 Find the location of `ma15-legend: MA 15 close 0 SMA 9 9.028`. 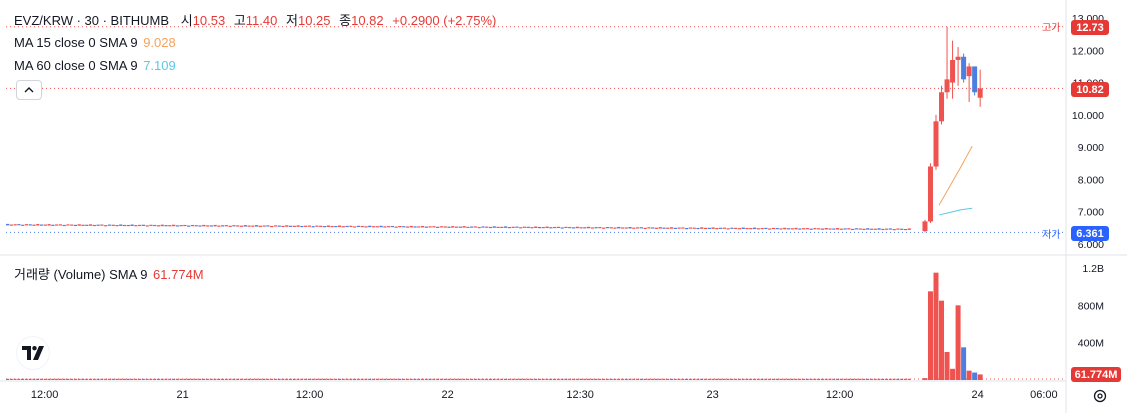

ma15-legend: MA 15 close 0 SMA 9 9.028 is located at coordinates (95, 42).